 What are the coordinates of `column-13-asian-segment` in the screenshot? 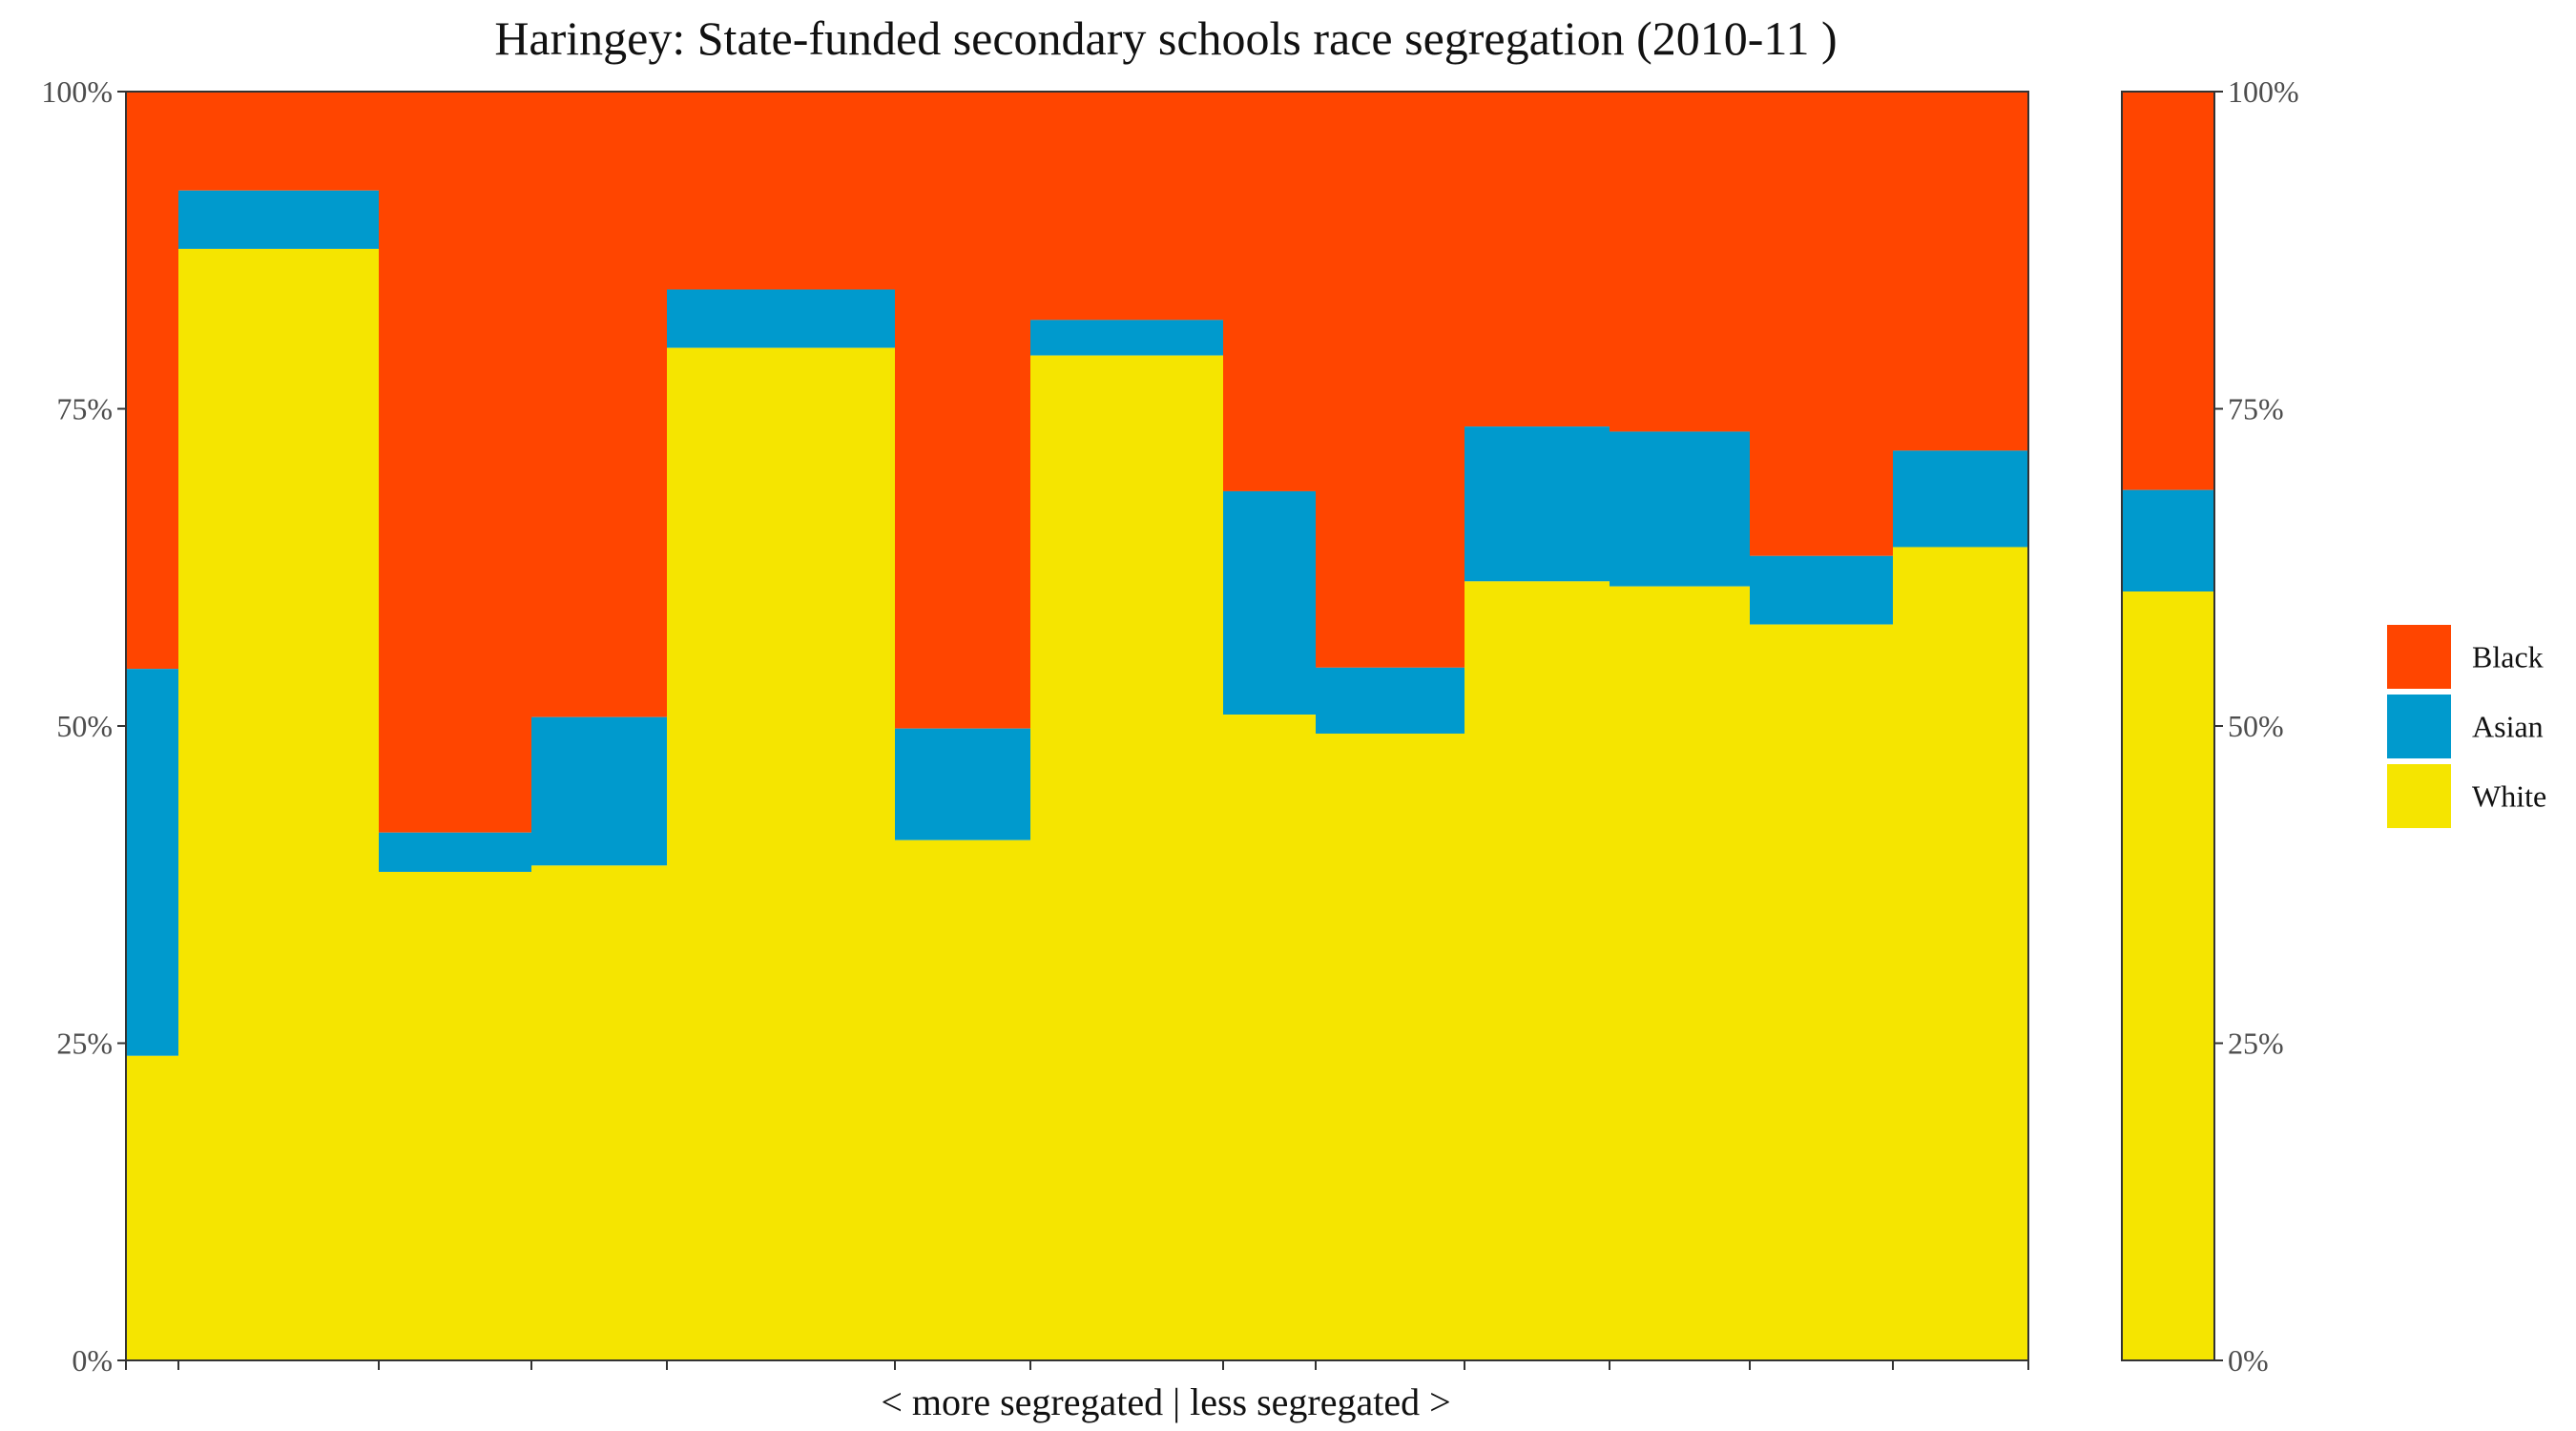 It's located at (1961, 499).